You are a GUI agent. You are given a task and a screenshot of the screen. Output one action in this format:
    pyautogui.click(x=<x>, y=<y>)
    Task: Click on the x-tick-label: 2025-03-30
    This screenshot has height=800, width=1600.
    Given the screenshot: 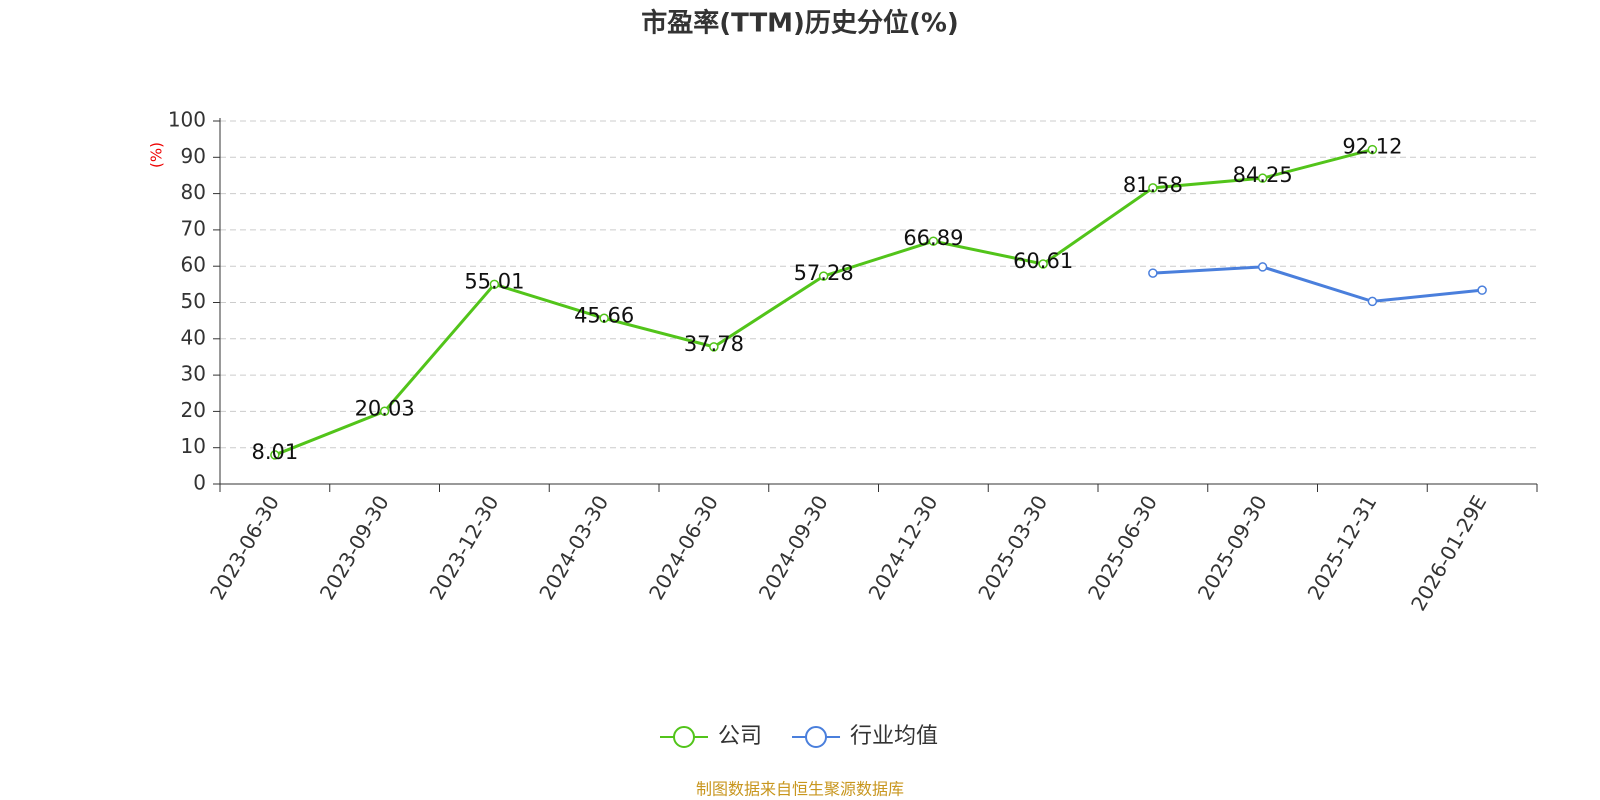 What is the action you would take?
    pyautogui.click(x=1012, y=547)
    